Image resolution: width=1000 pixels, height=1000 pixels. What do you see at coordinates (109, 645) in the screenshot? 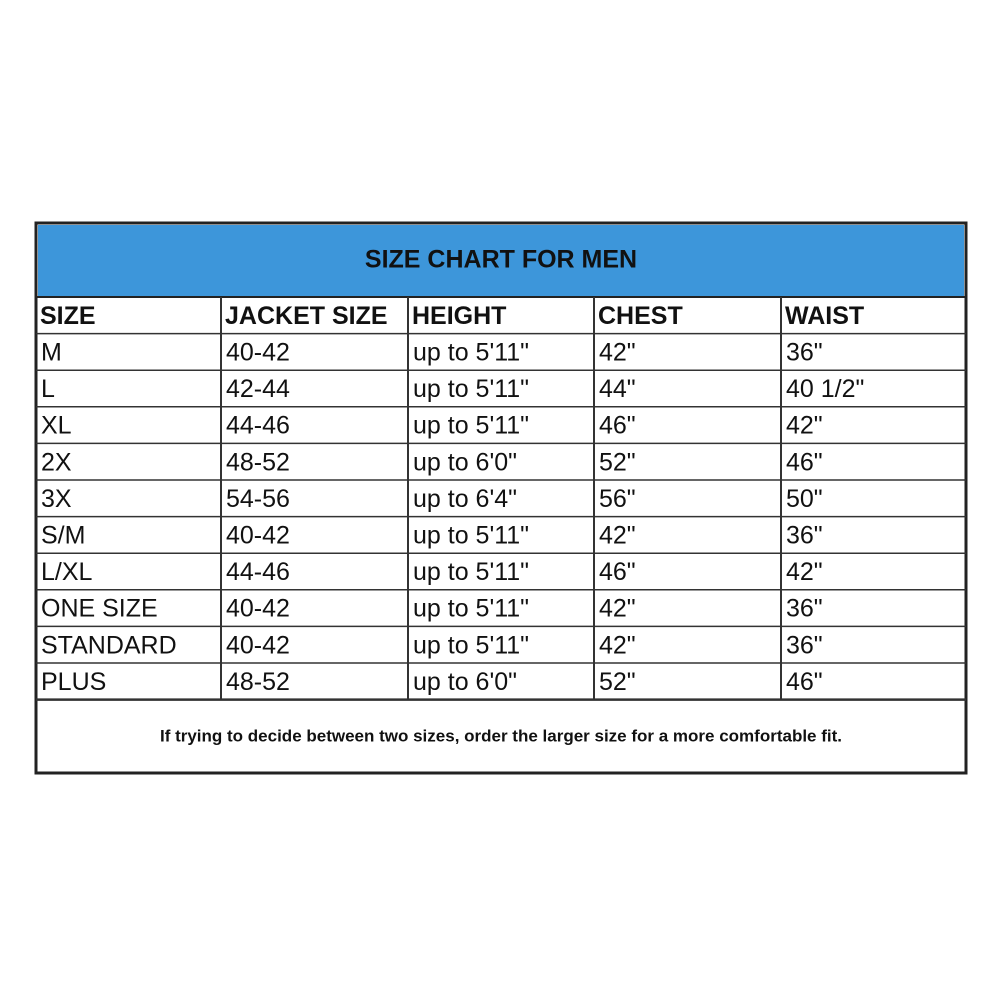
I see `table-cell: STANDARD` at bounding box center [109, 645].